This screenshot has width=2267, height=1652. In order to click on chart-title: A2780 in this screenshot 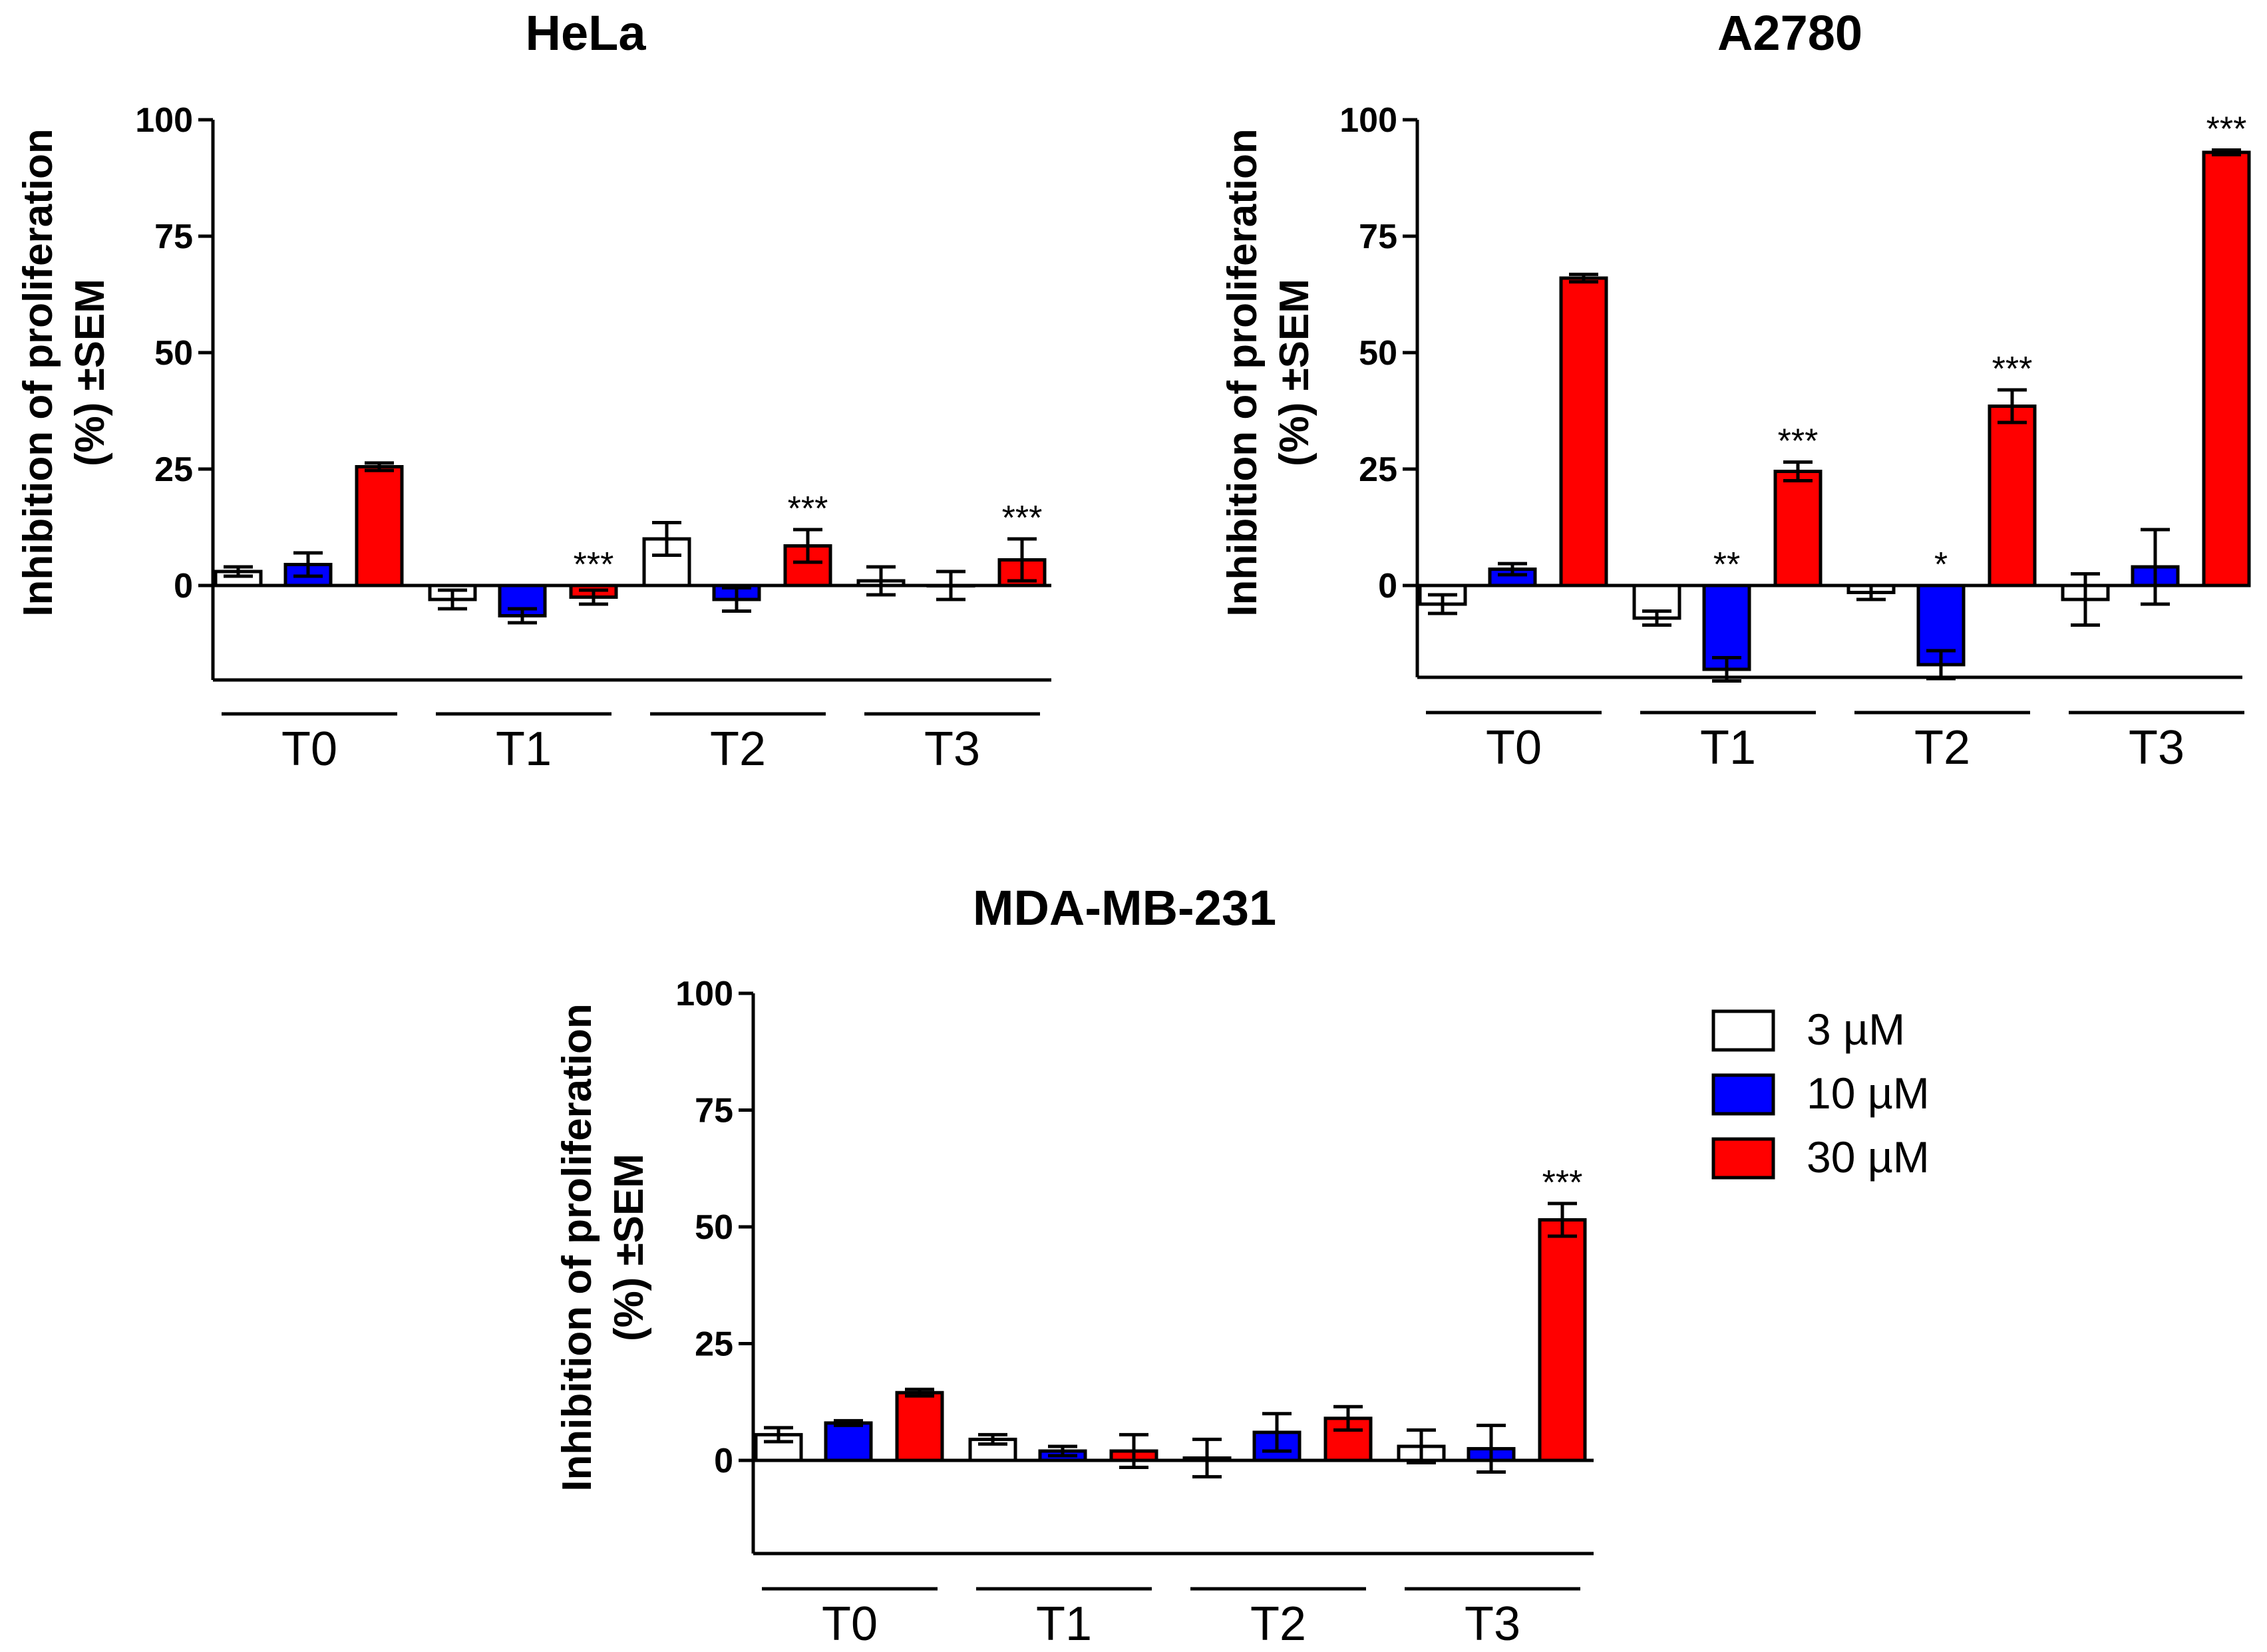, I will do `click(1789, 33)`.